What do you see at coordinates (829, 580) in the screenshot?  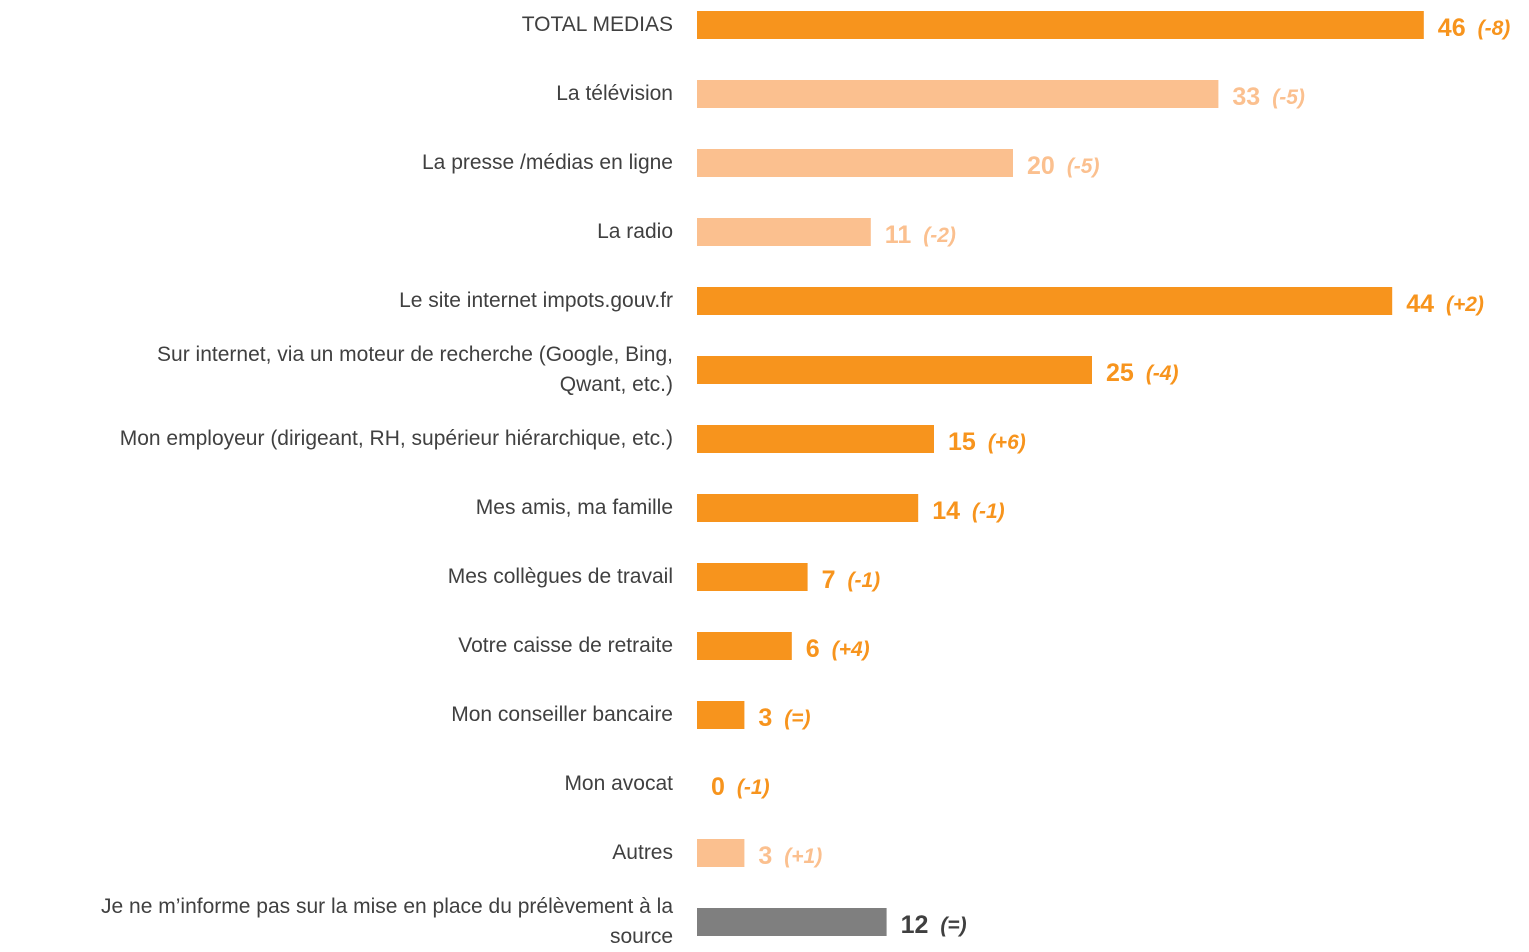 I see `value-label: 7` at bounding box center [829, 580].